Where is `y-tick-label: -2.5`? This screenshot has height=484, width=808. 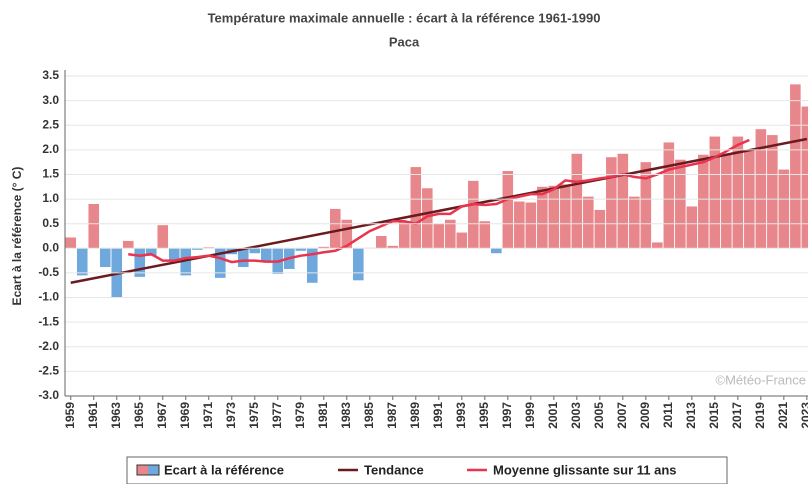 y-tick-label: -2.5 is located at coordinates (48, 371).